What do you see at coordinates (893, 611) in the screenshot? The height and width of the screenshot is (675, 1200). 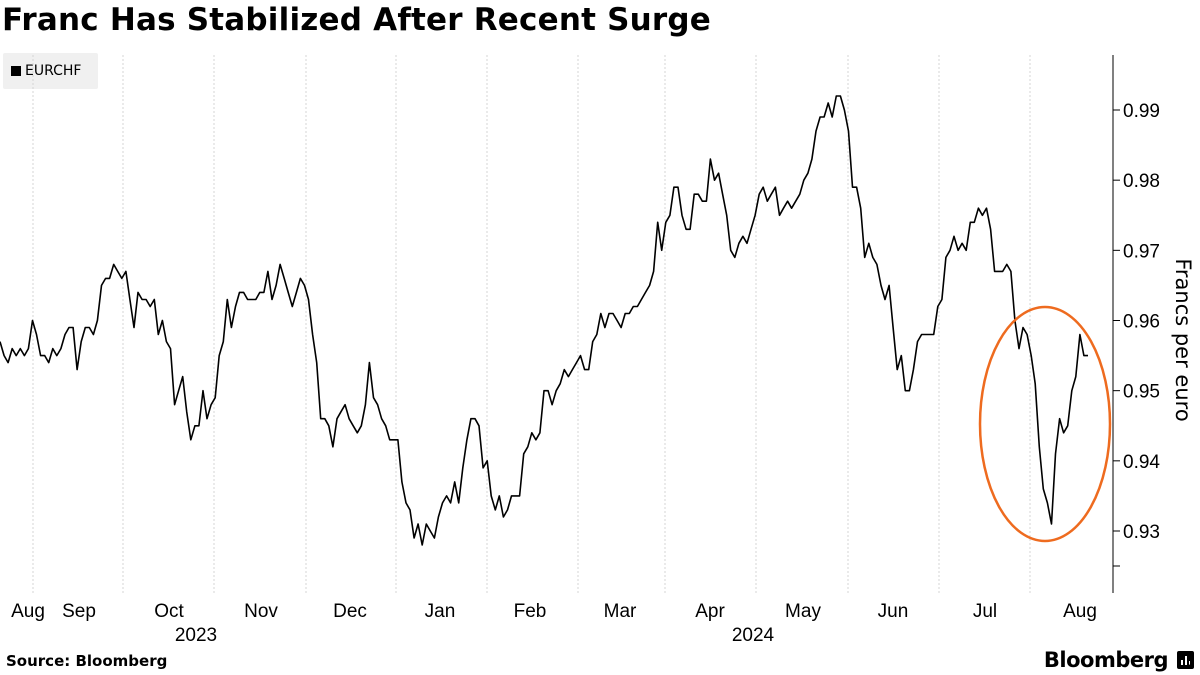 I see `x-tick-label: Jun` at bounding box center [893, 611].